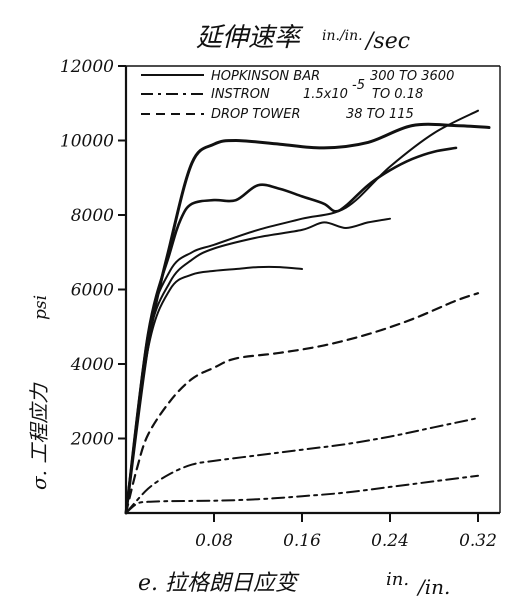 The height and width of the screenshot is (609, 523). I want to click on x-axis-label: e. 拉格朗日应变, so click(219, 583).